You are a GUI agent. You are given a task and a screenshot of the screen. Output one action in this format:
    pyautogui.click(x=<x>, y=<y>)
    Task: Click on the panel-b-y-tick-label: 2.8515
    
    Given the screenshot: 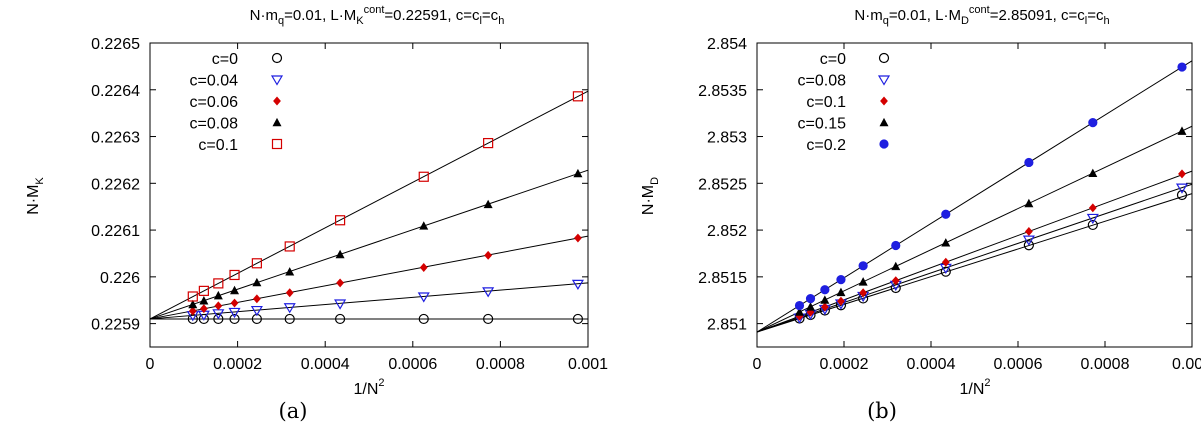 What is the action you would take?
    pyautogui.click(x=722, y=278)
    